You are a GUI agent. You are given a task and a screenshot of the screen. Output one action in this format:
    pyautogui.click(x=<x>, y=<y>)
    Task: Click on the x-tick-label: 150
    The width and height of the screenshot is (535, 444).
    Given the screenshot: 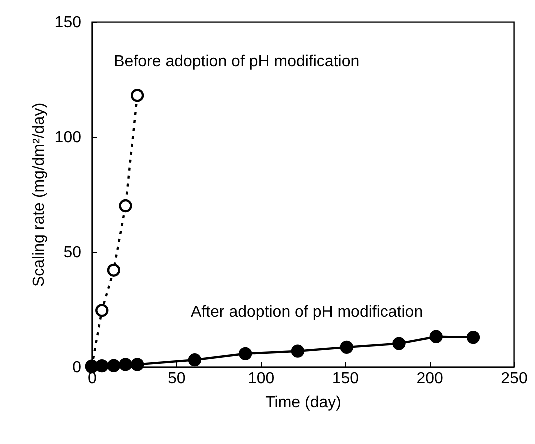 What is the action you would take?
    pyautogui.click(x=346, y=379)
    